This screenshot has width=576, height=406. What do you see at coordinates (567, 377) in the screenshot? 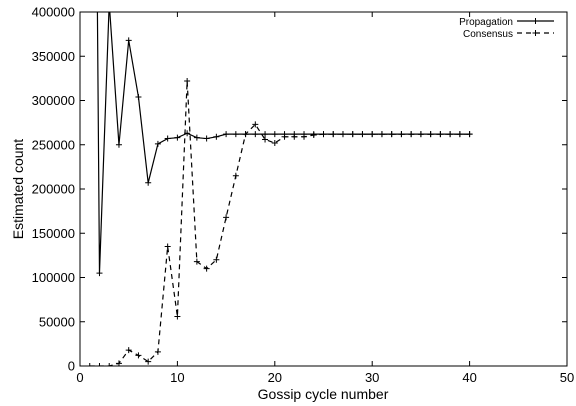
I see `x-tick-label: 50` at bounding box center [567, 377].